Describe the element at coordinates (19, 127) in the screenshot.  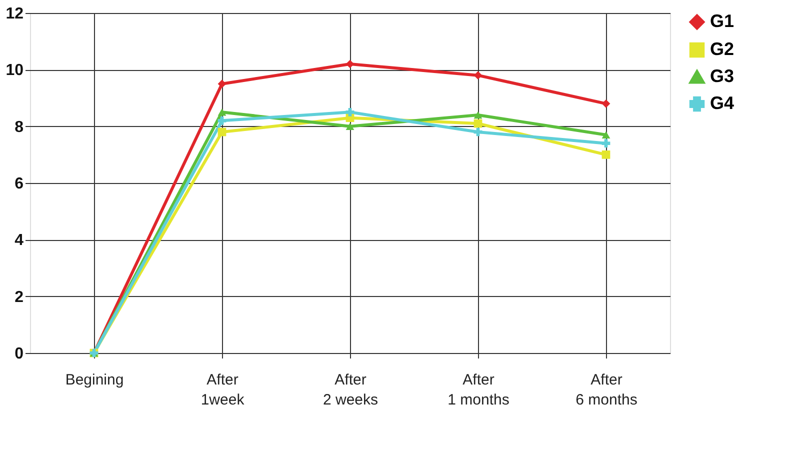
I see `y-tick-label: 8` at that location.